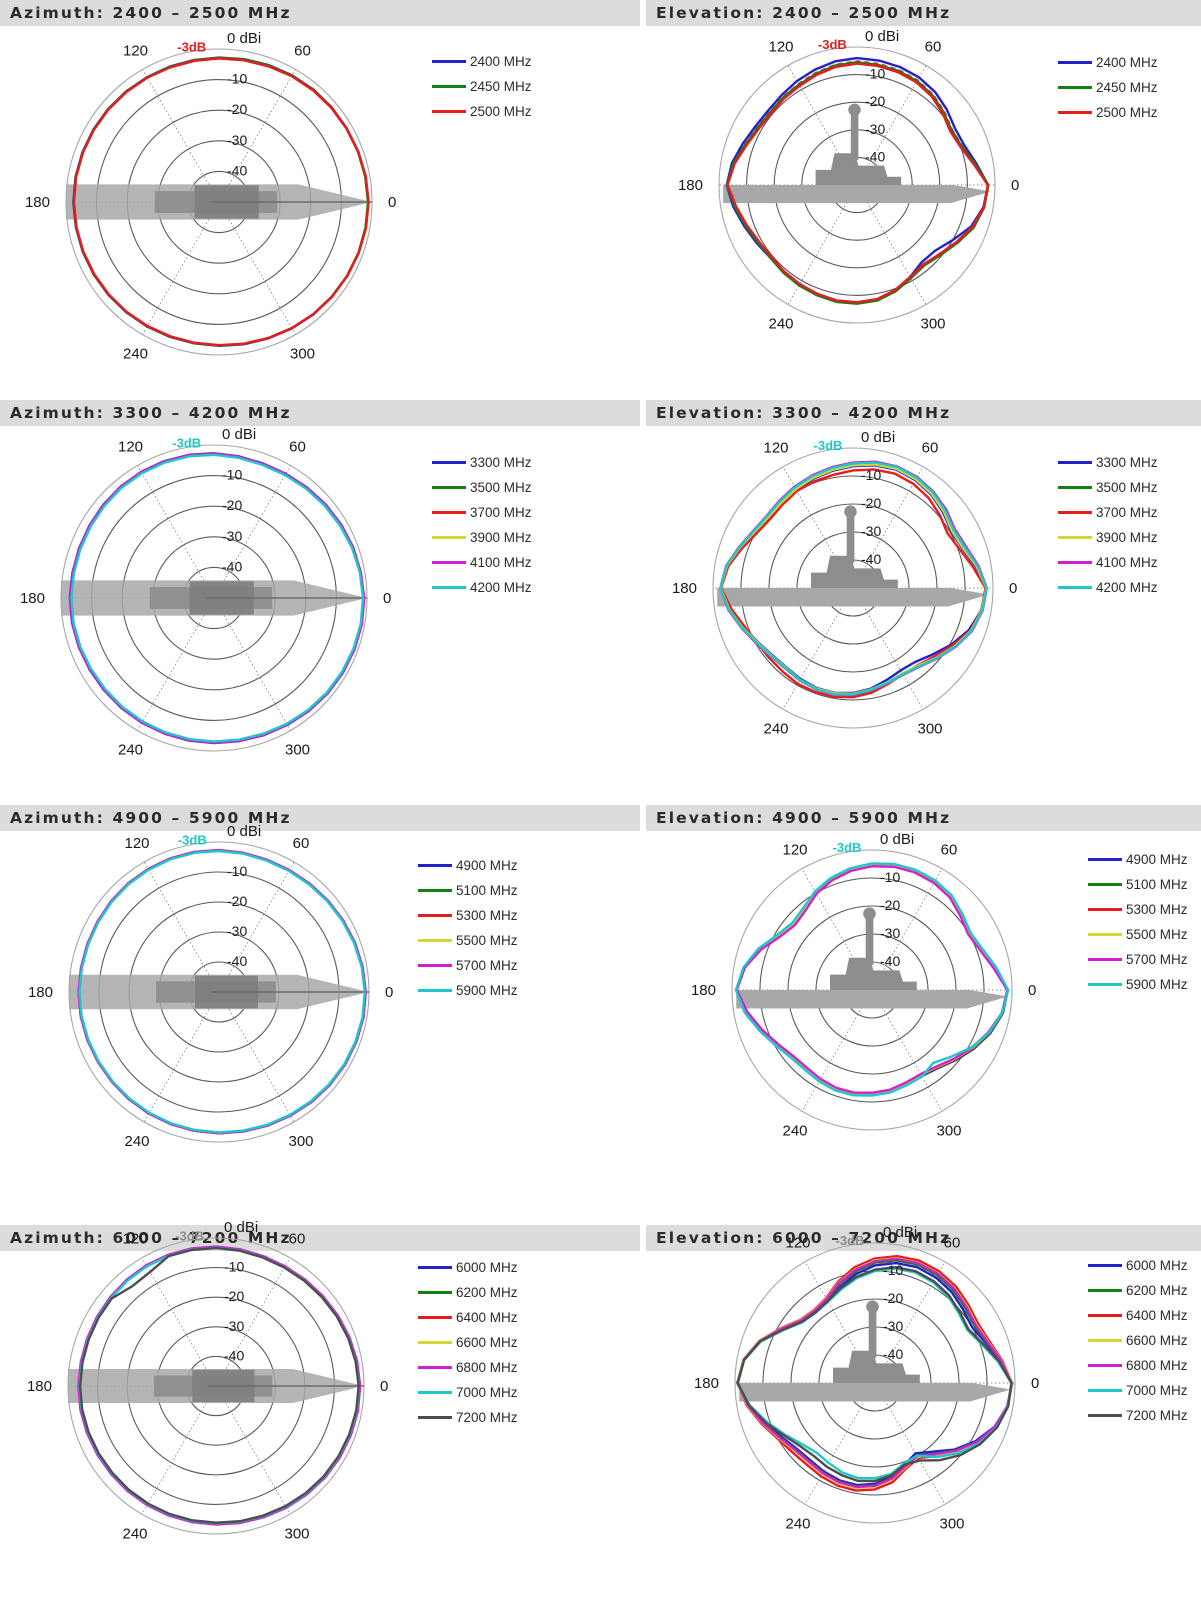 The width and height of the screenshot is (1201, 1600). Describe the element at coordinates (899, 184) in the screenshot. I see `plot-area-el-2400-2500: 0 60 120 180 240 300 0 dBi -10 -20 -30 -40 -3dB` at that location.